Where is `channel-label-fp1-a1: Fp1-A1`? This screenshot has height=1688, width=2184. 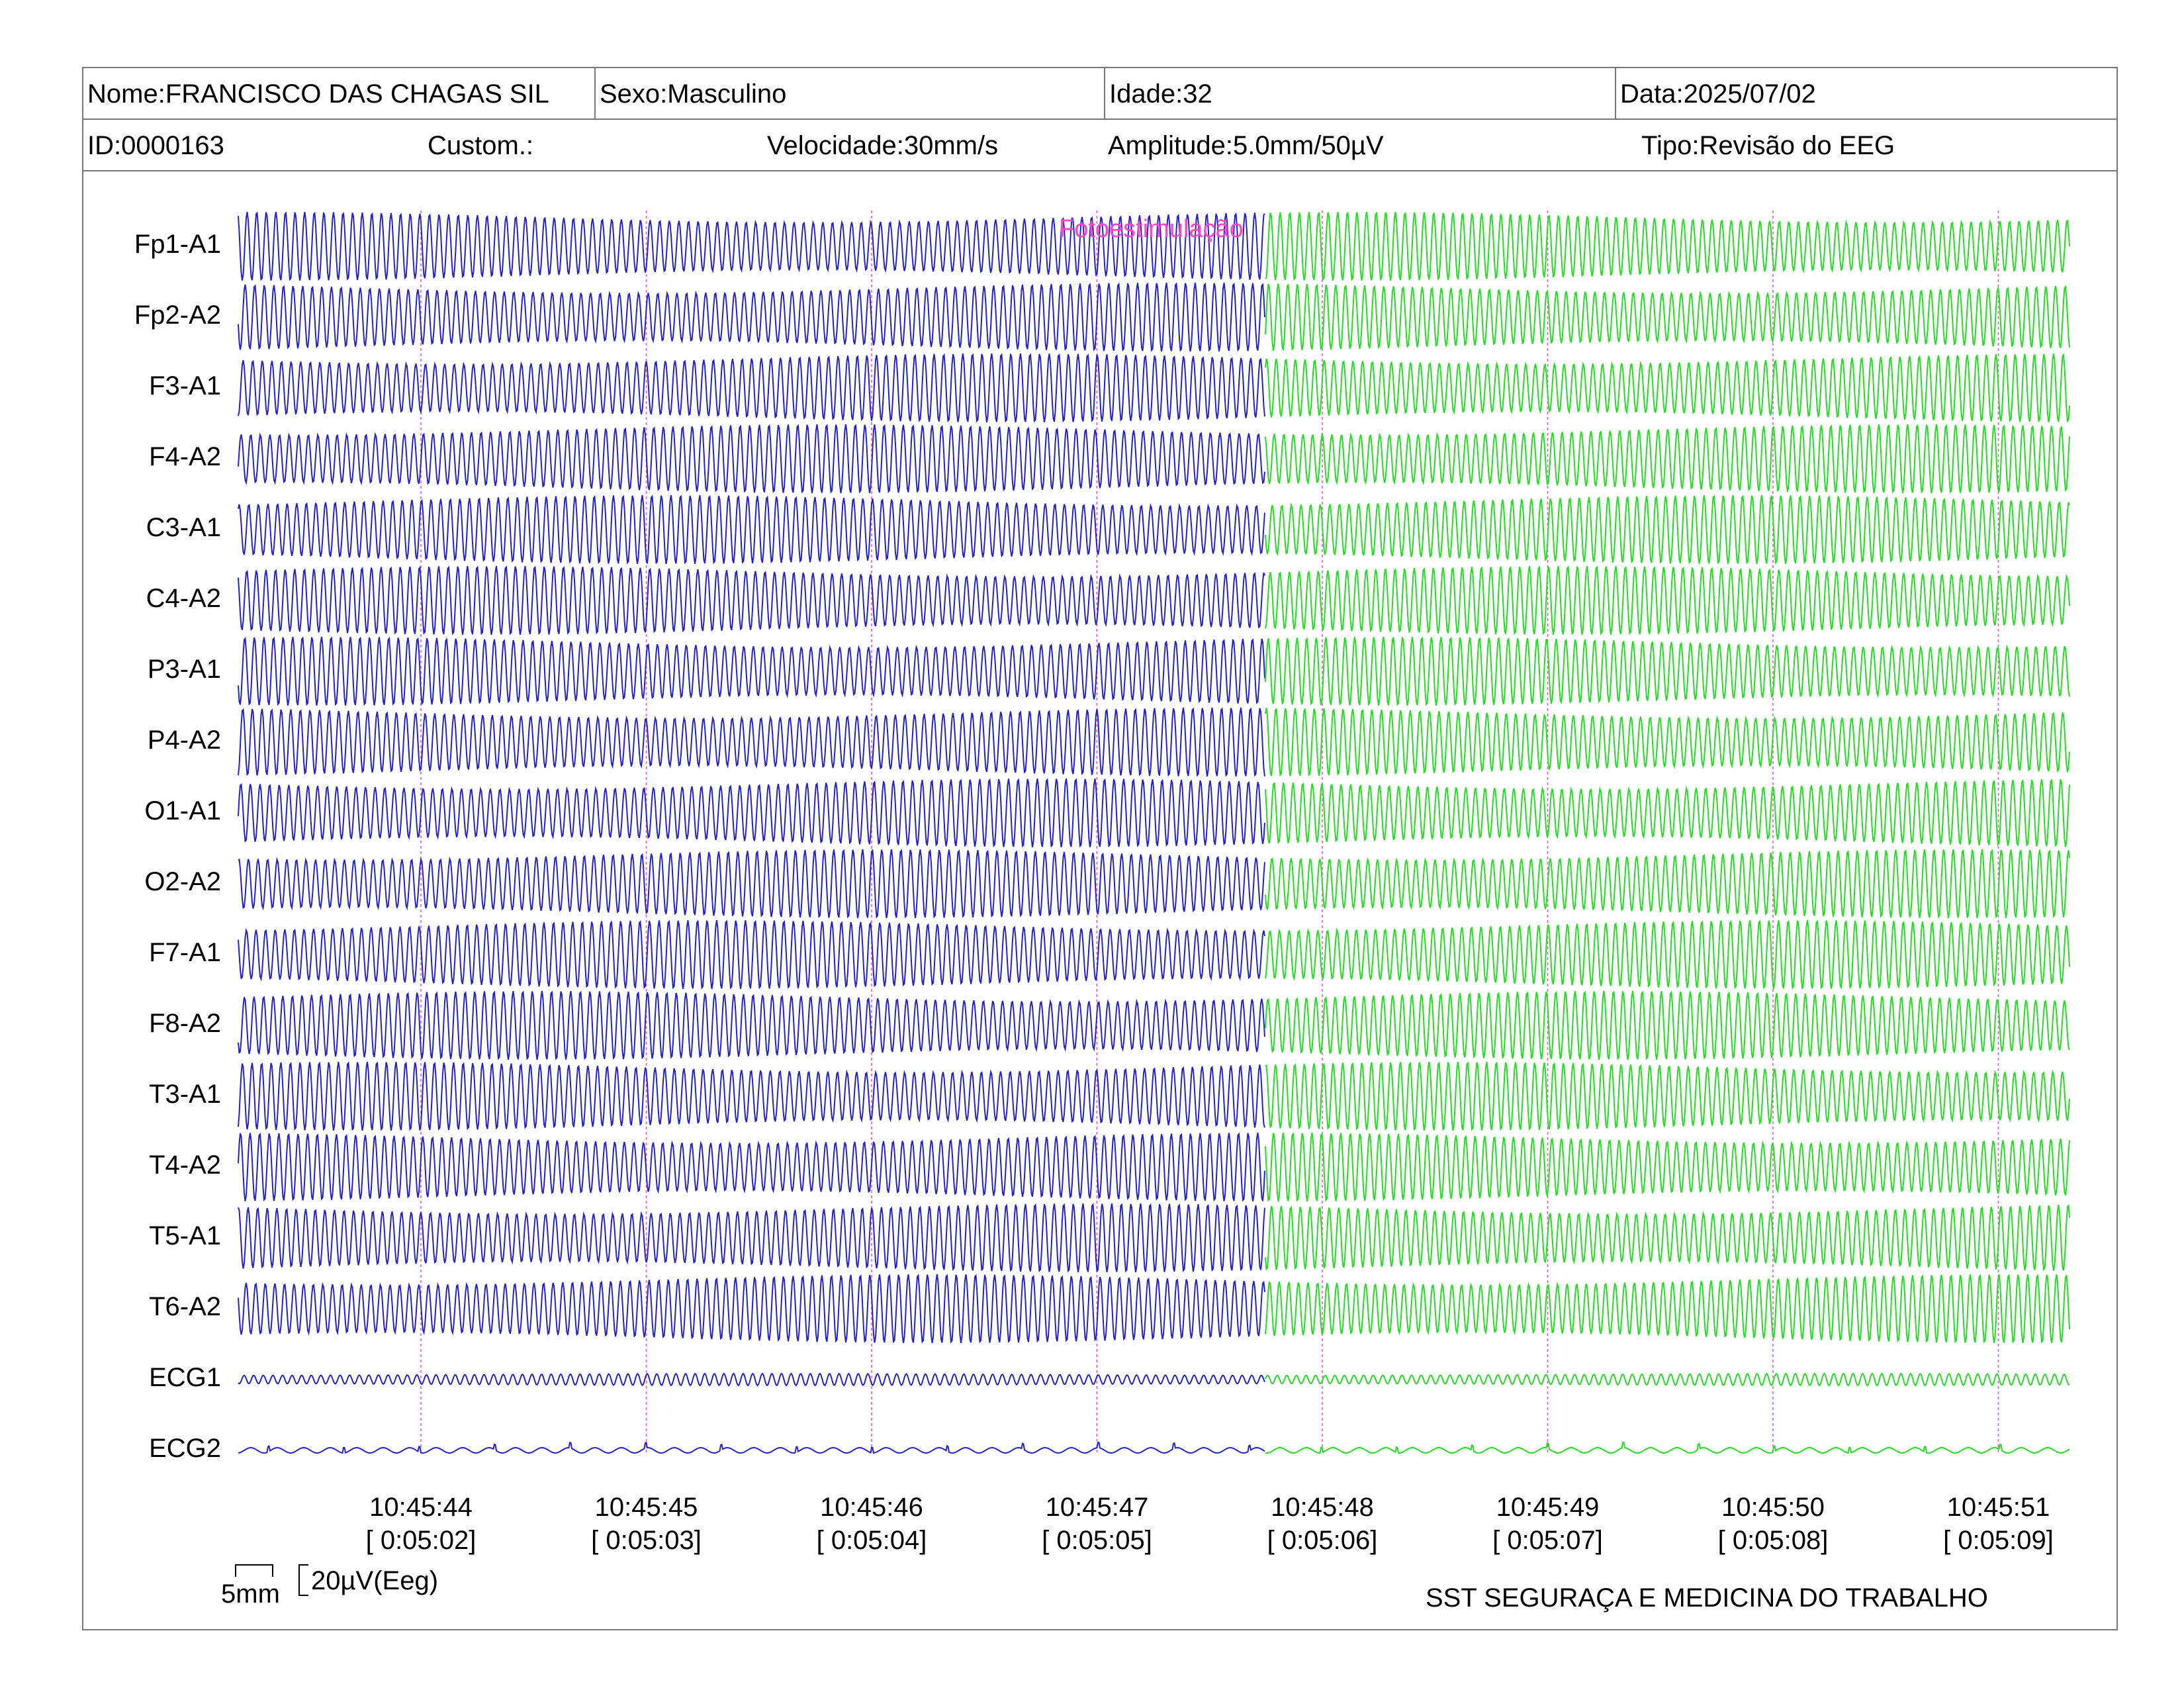 channel-label-fp1-a1: Fp1-A1 is located at coordinates (177, 244).